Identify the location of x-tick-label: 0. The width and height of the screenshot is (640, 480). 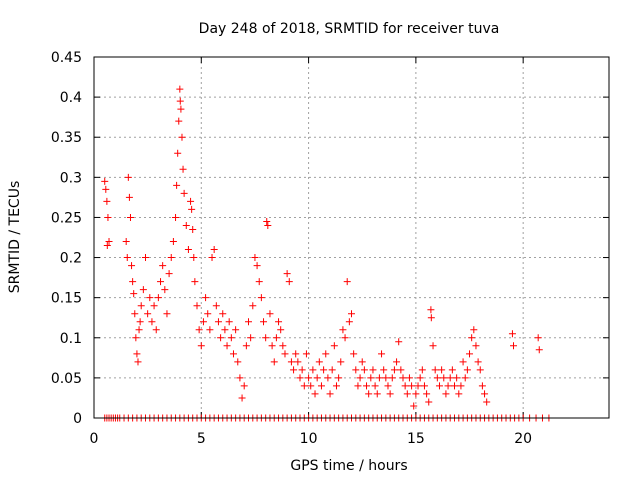
(94, 439).